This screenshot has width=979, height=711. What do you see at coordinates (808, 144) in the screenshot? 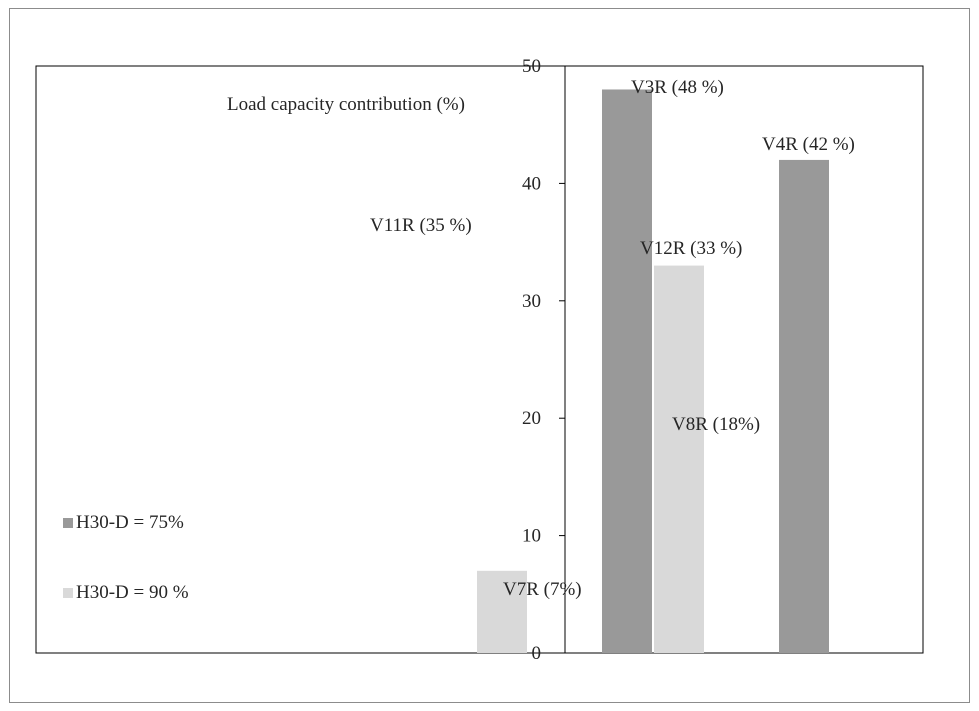
I see `data-label: V4R (42 %)` at bounding box center [808, 144].